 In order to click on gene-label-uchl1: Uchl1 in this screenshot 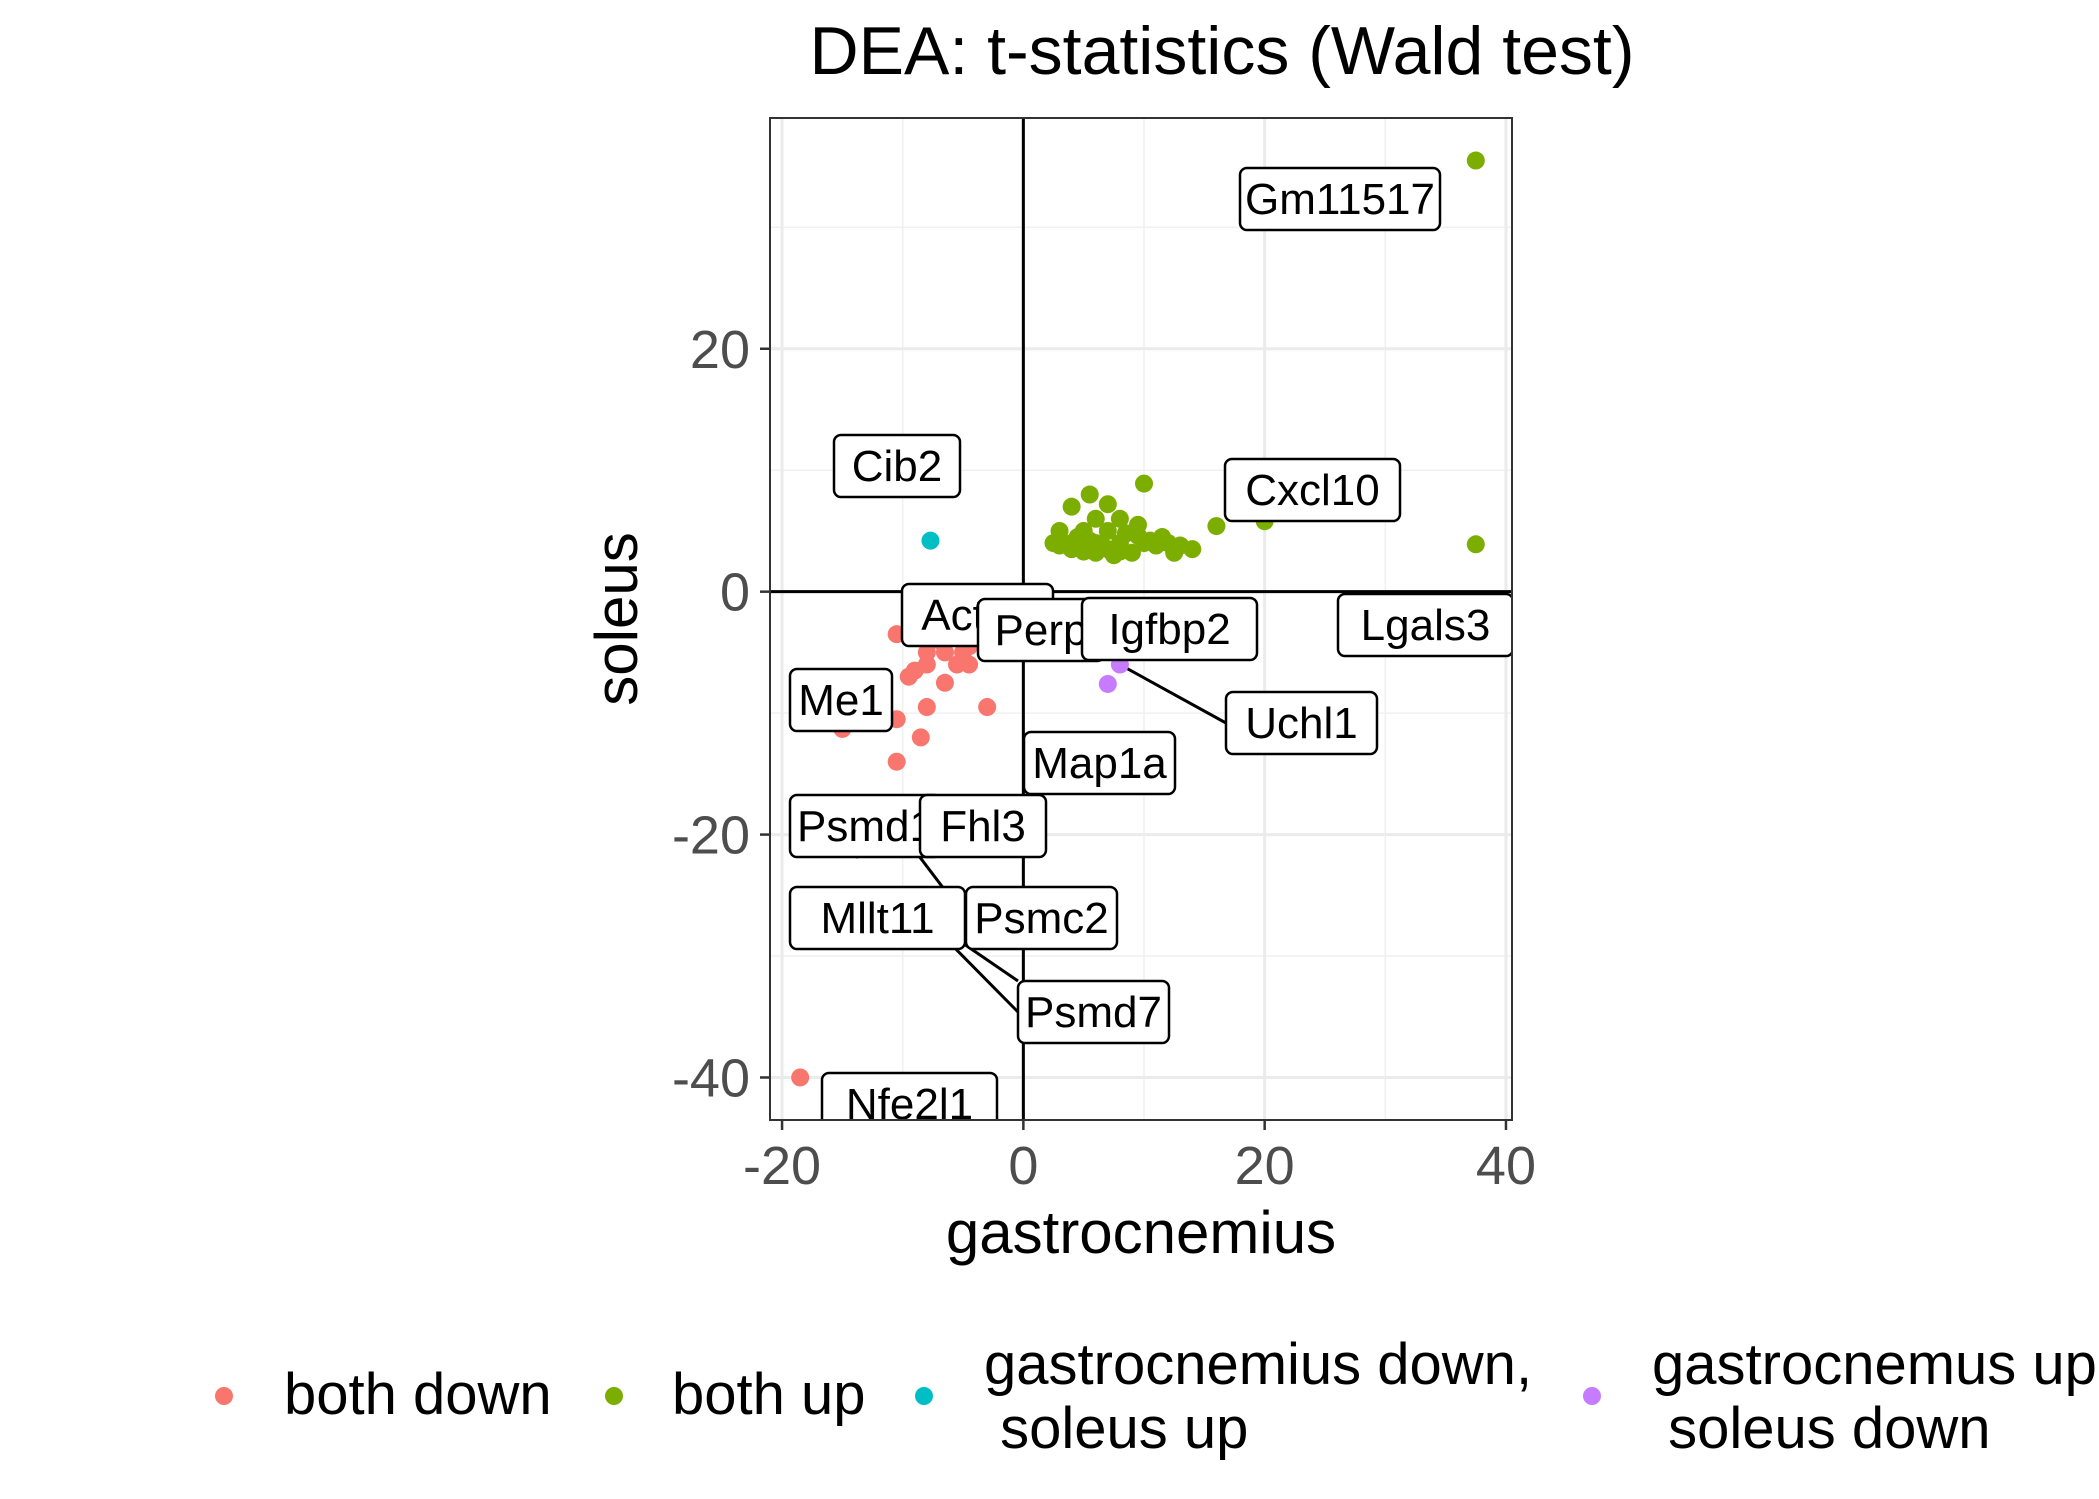, I will do `click(1301, 723)`.